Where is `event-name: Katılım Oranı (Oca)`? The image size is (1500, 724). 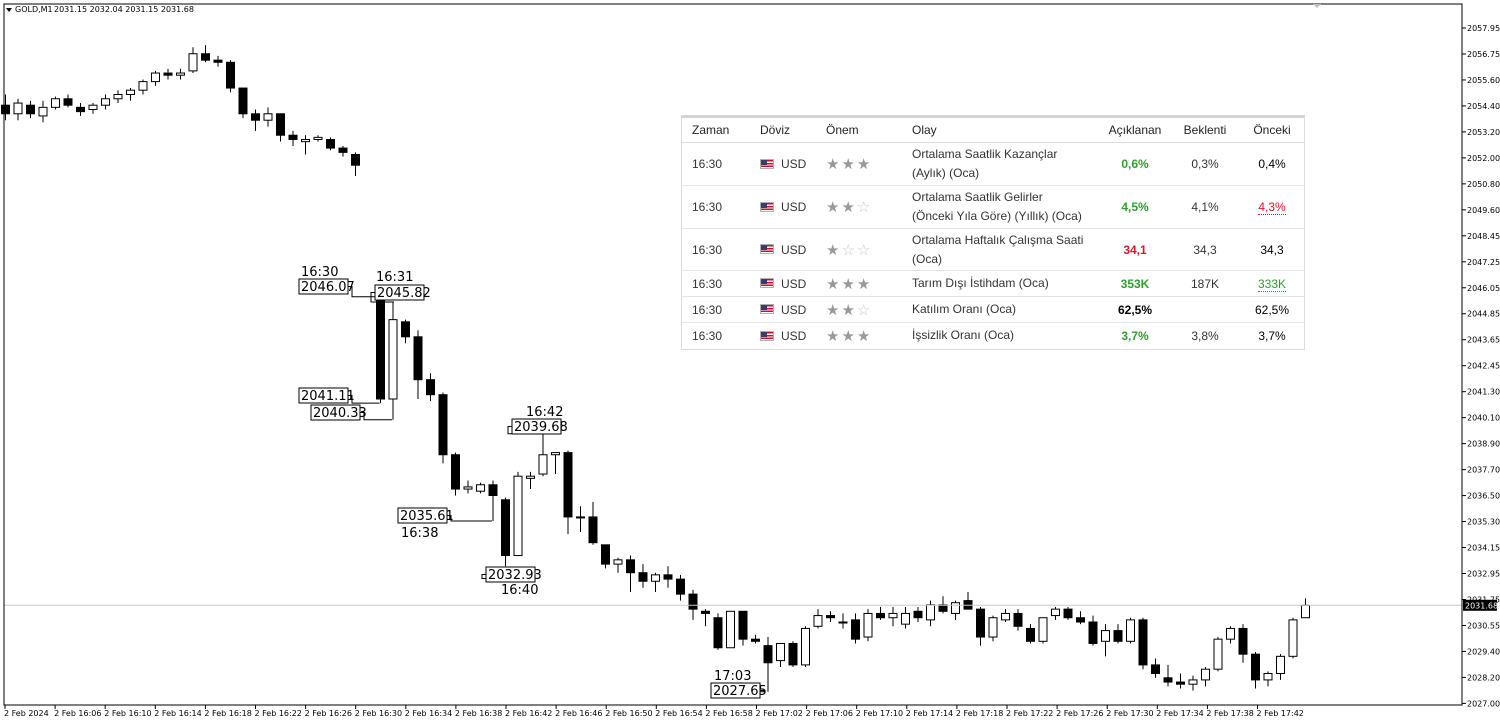 event-name: Katılım Oranı (Oca) is located at coordinates (1006, 309).